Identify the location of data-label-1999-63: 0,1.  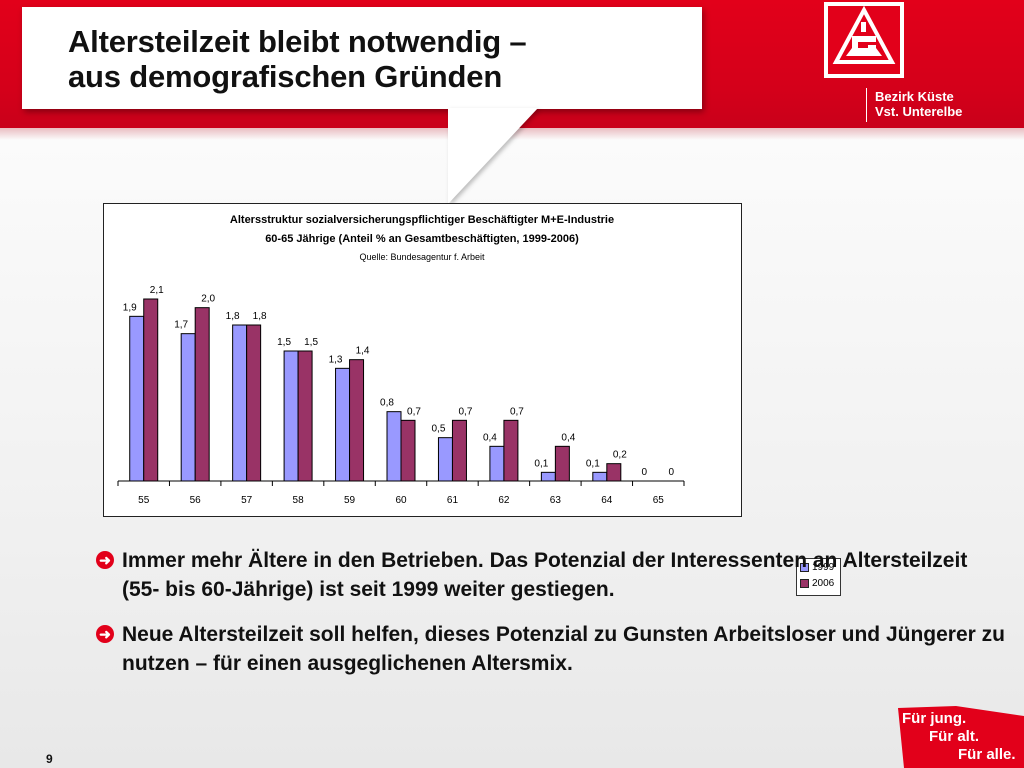
(541, 463).